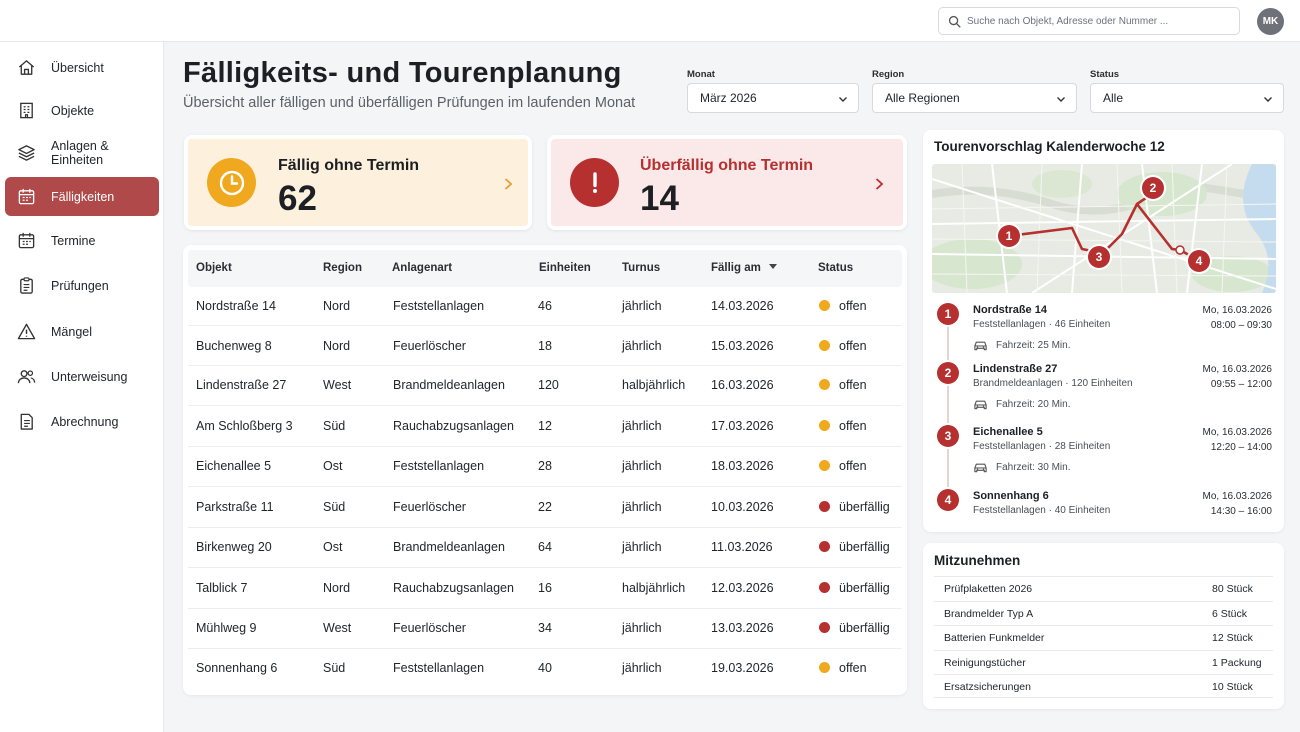  I want to click on sidebar-item-anlagen: Anlagen & Einheiten, so click(82, 152).